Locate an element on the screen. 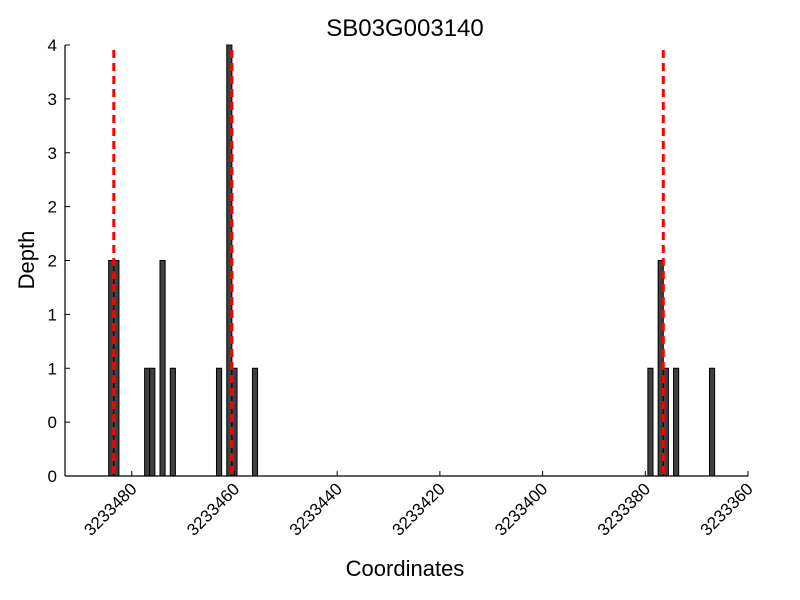 This screenshot has height=600, width=800. x-tick-label: 3233440 is located at coordinates (316, 509).